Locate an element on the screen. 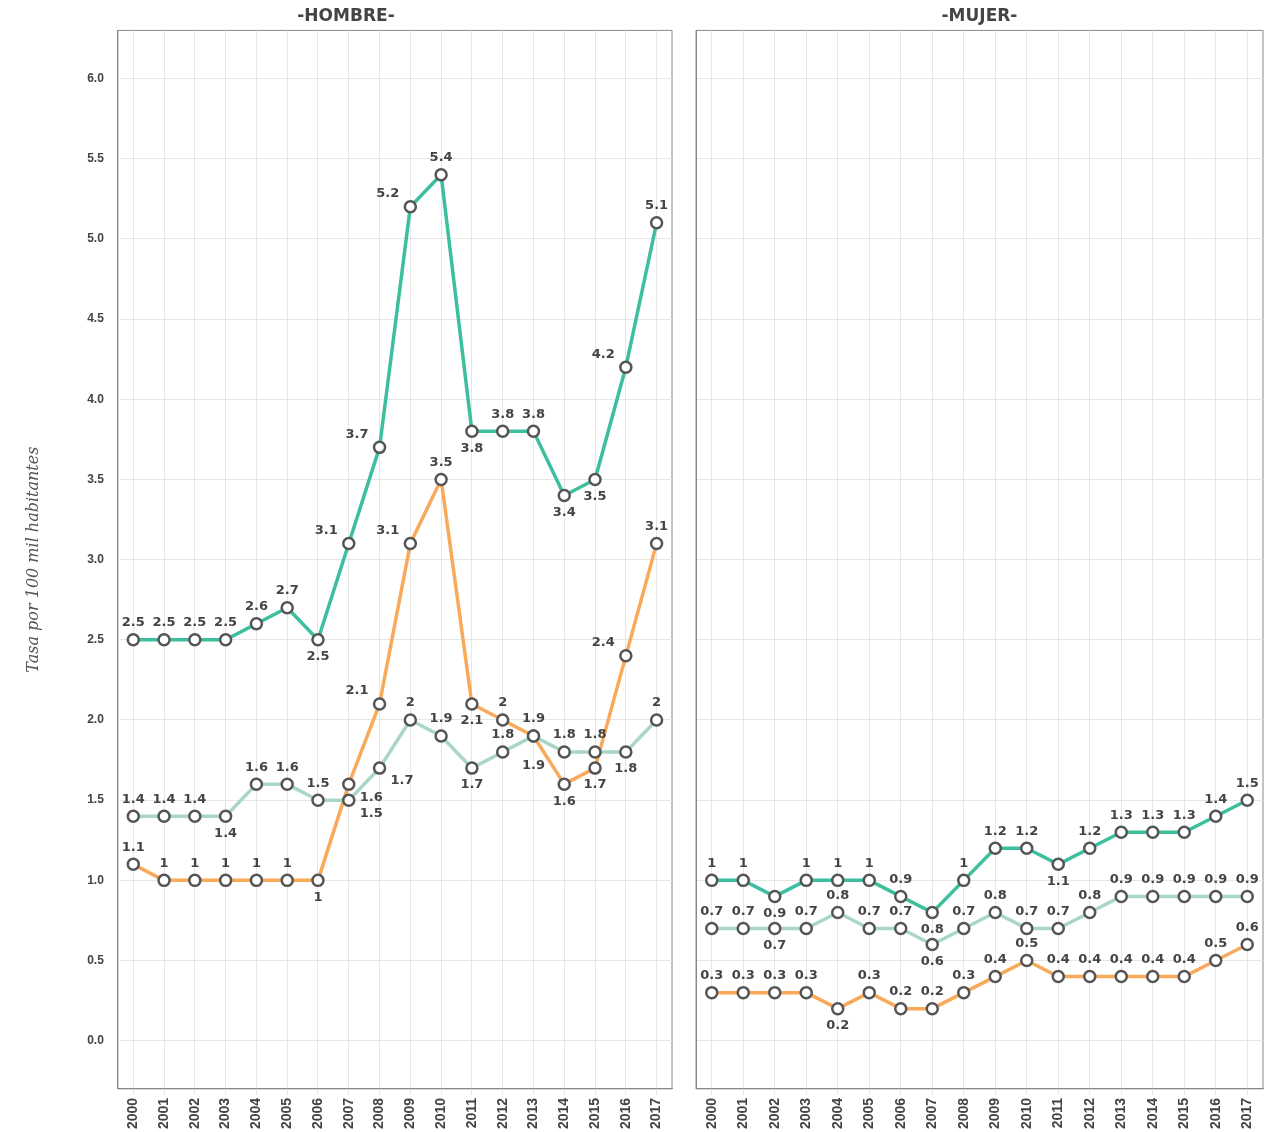  y-tick-label: 5.0 is located at coordinates (96, 238).